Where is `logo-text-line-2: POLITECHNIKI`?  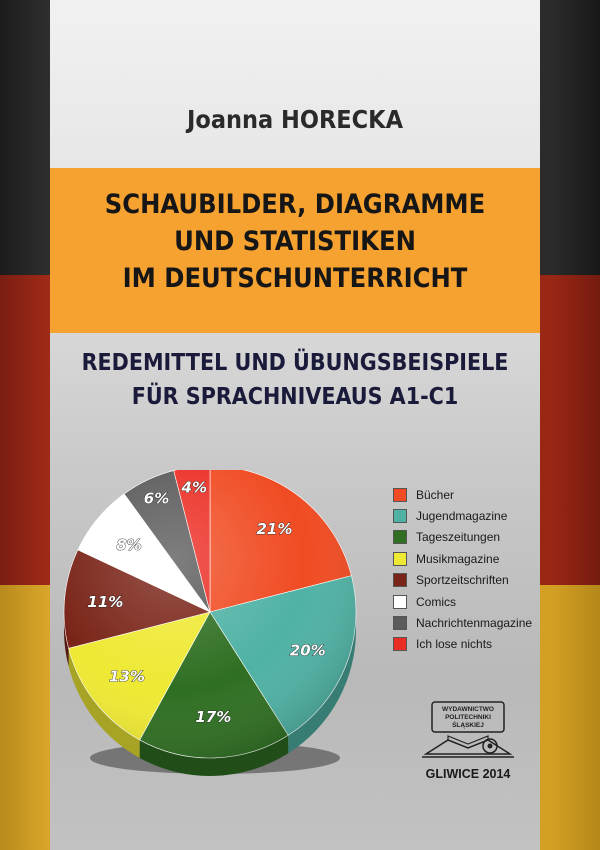
logo-text-line-2: POLITECHNIKI is located at coordinates (468, 717).